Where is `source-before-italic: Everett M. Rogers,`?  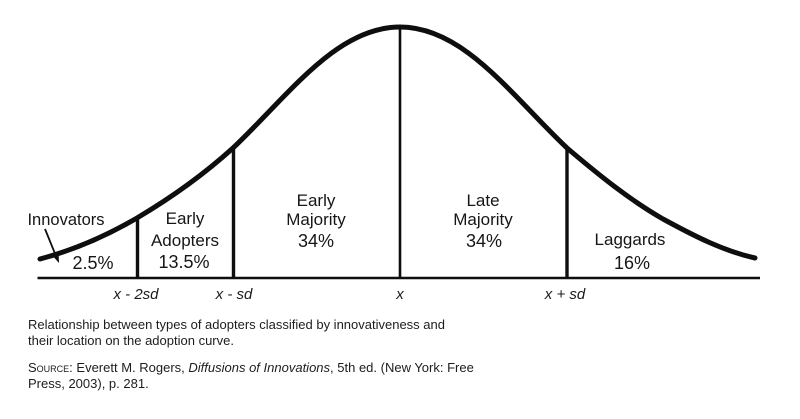
source-before-italic: Everett M. Rogers, is located at coordinates (130, 367).